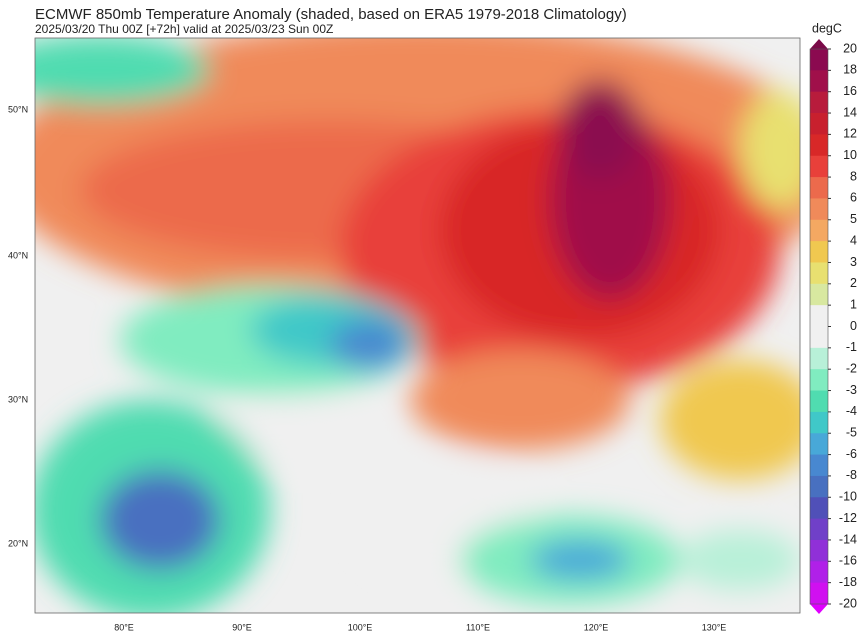  Describe the element at coordinates (714, 627) in the screenshot. I see `lon-label: 130°E` at that location.